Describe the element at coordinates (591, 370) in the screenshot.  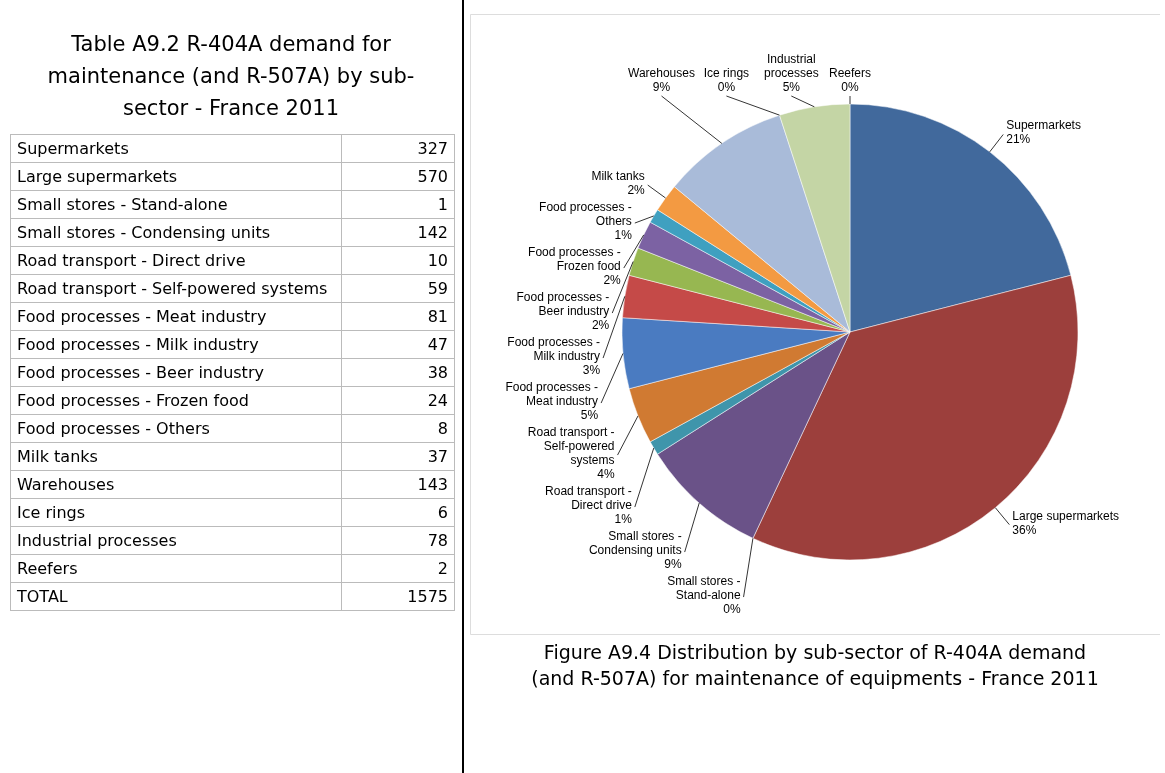
I see `data-label: 3%` at that location.